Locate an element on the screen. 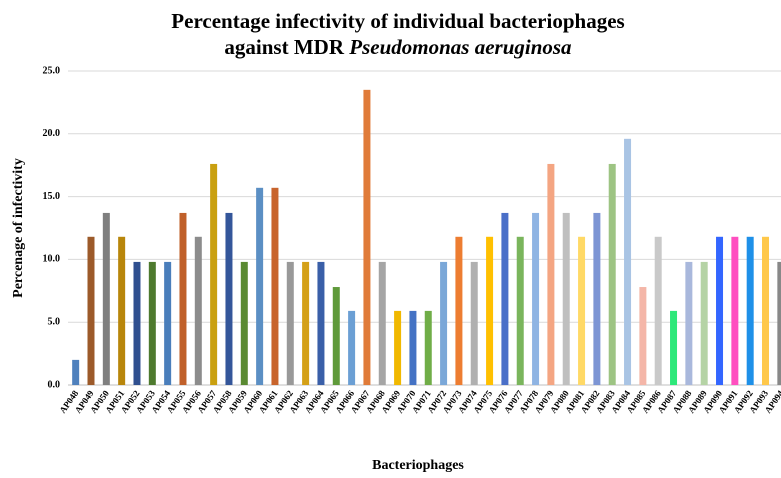 This screenshot has height=478, width=781. chart-title: against MDR Pseudomonas aeruginosa is located at coordinates (397, 47).